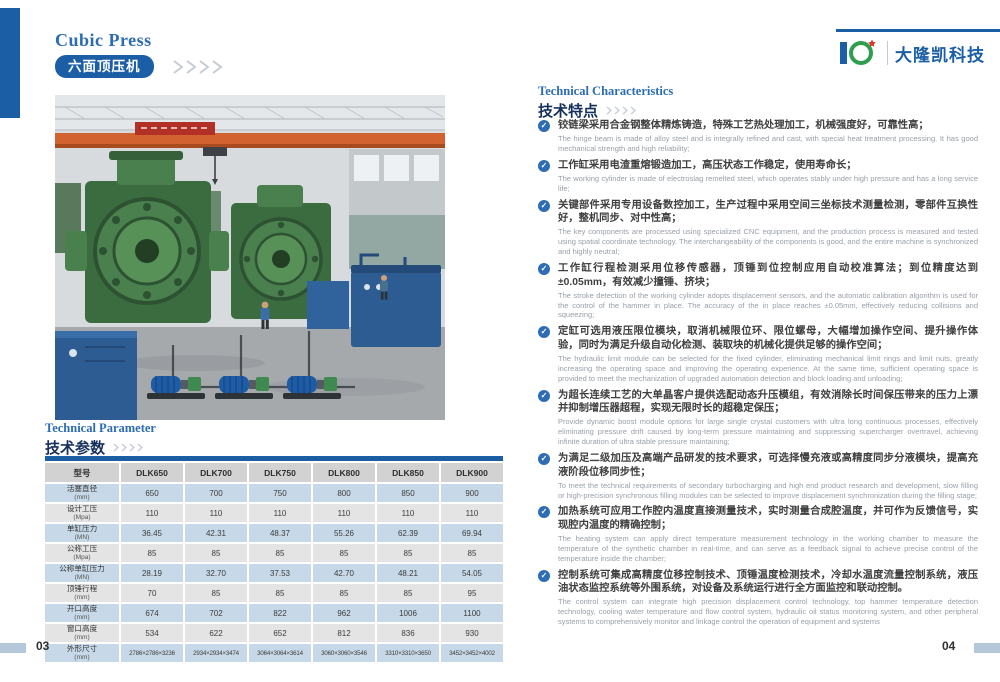 This screenshot has height=682, width=1000. I want to click on table-row: 设计工压 (Mpa) 110 110 110 110 110 110, so click(274, 513).